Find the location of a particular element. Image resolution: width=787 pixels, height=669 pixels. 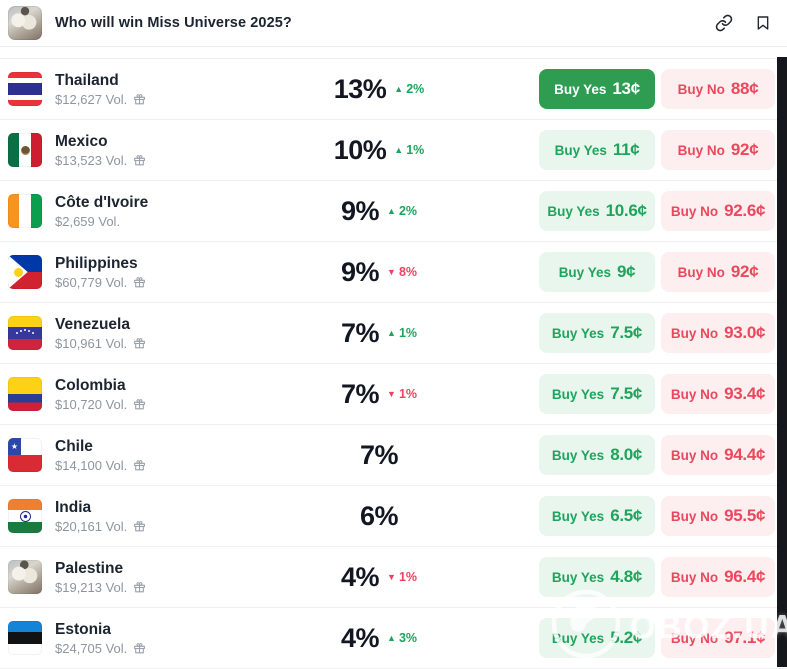

estonia-flag-icon is located at coordinates (25, 638).